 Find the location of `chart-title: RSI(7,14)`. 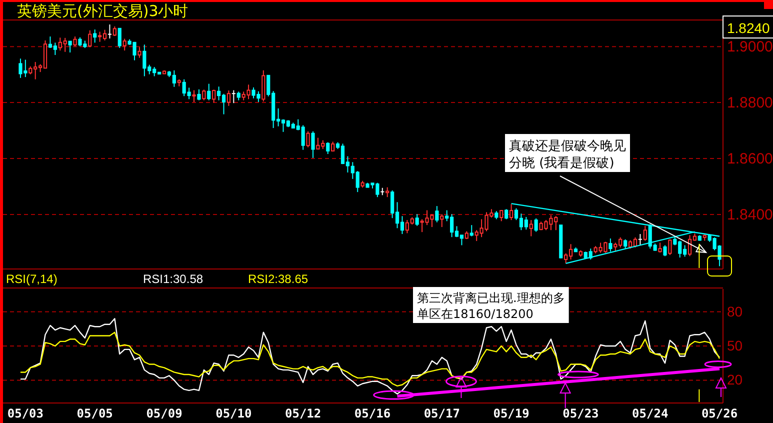

chart-title: RSI(7,14) is located at coordinates (32, 279).